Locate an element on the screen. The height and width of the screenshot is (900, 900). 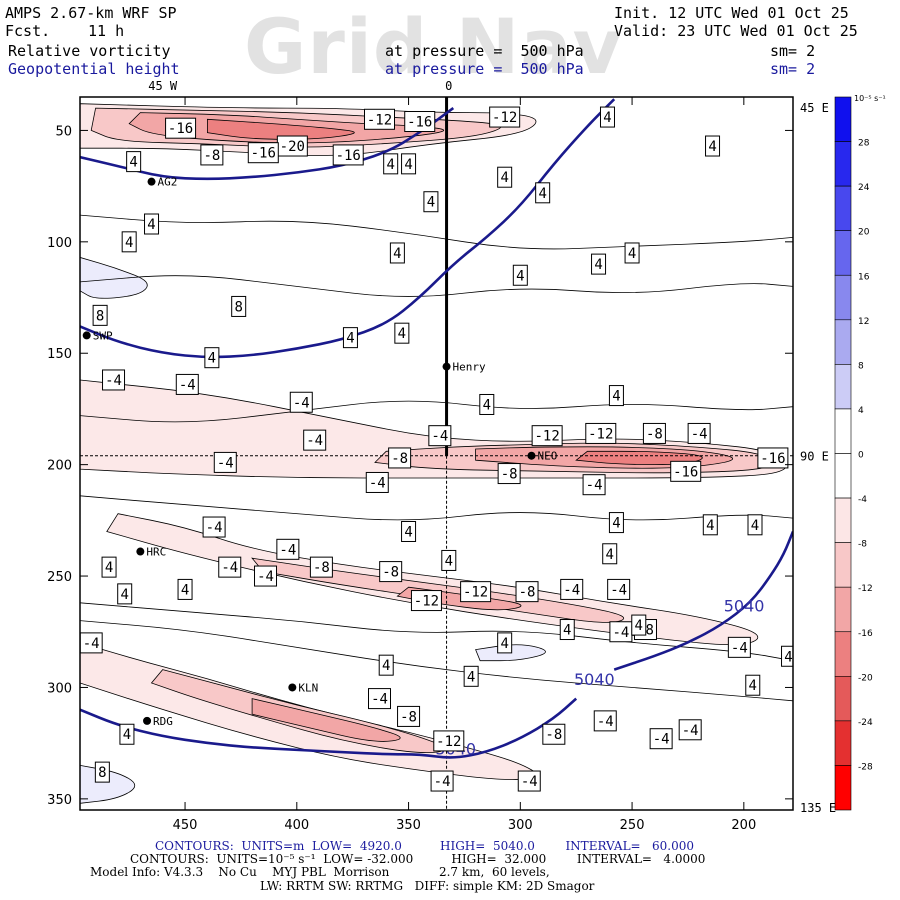
colorbar-tick-6: 8 is located at coordinates (861, 366).